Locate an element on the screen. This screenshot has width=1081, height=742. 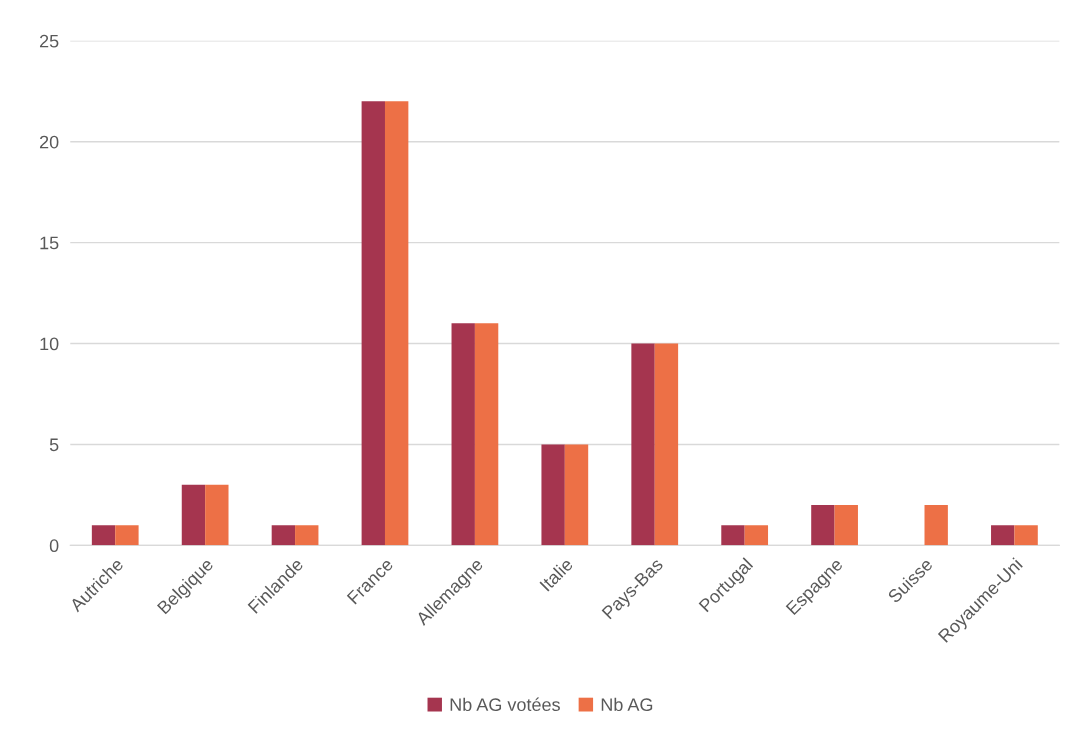
legend-label: Nb AG votées is located at coordinates (505, 704).